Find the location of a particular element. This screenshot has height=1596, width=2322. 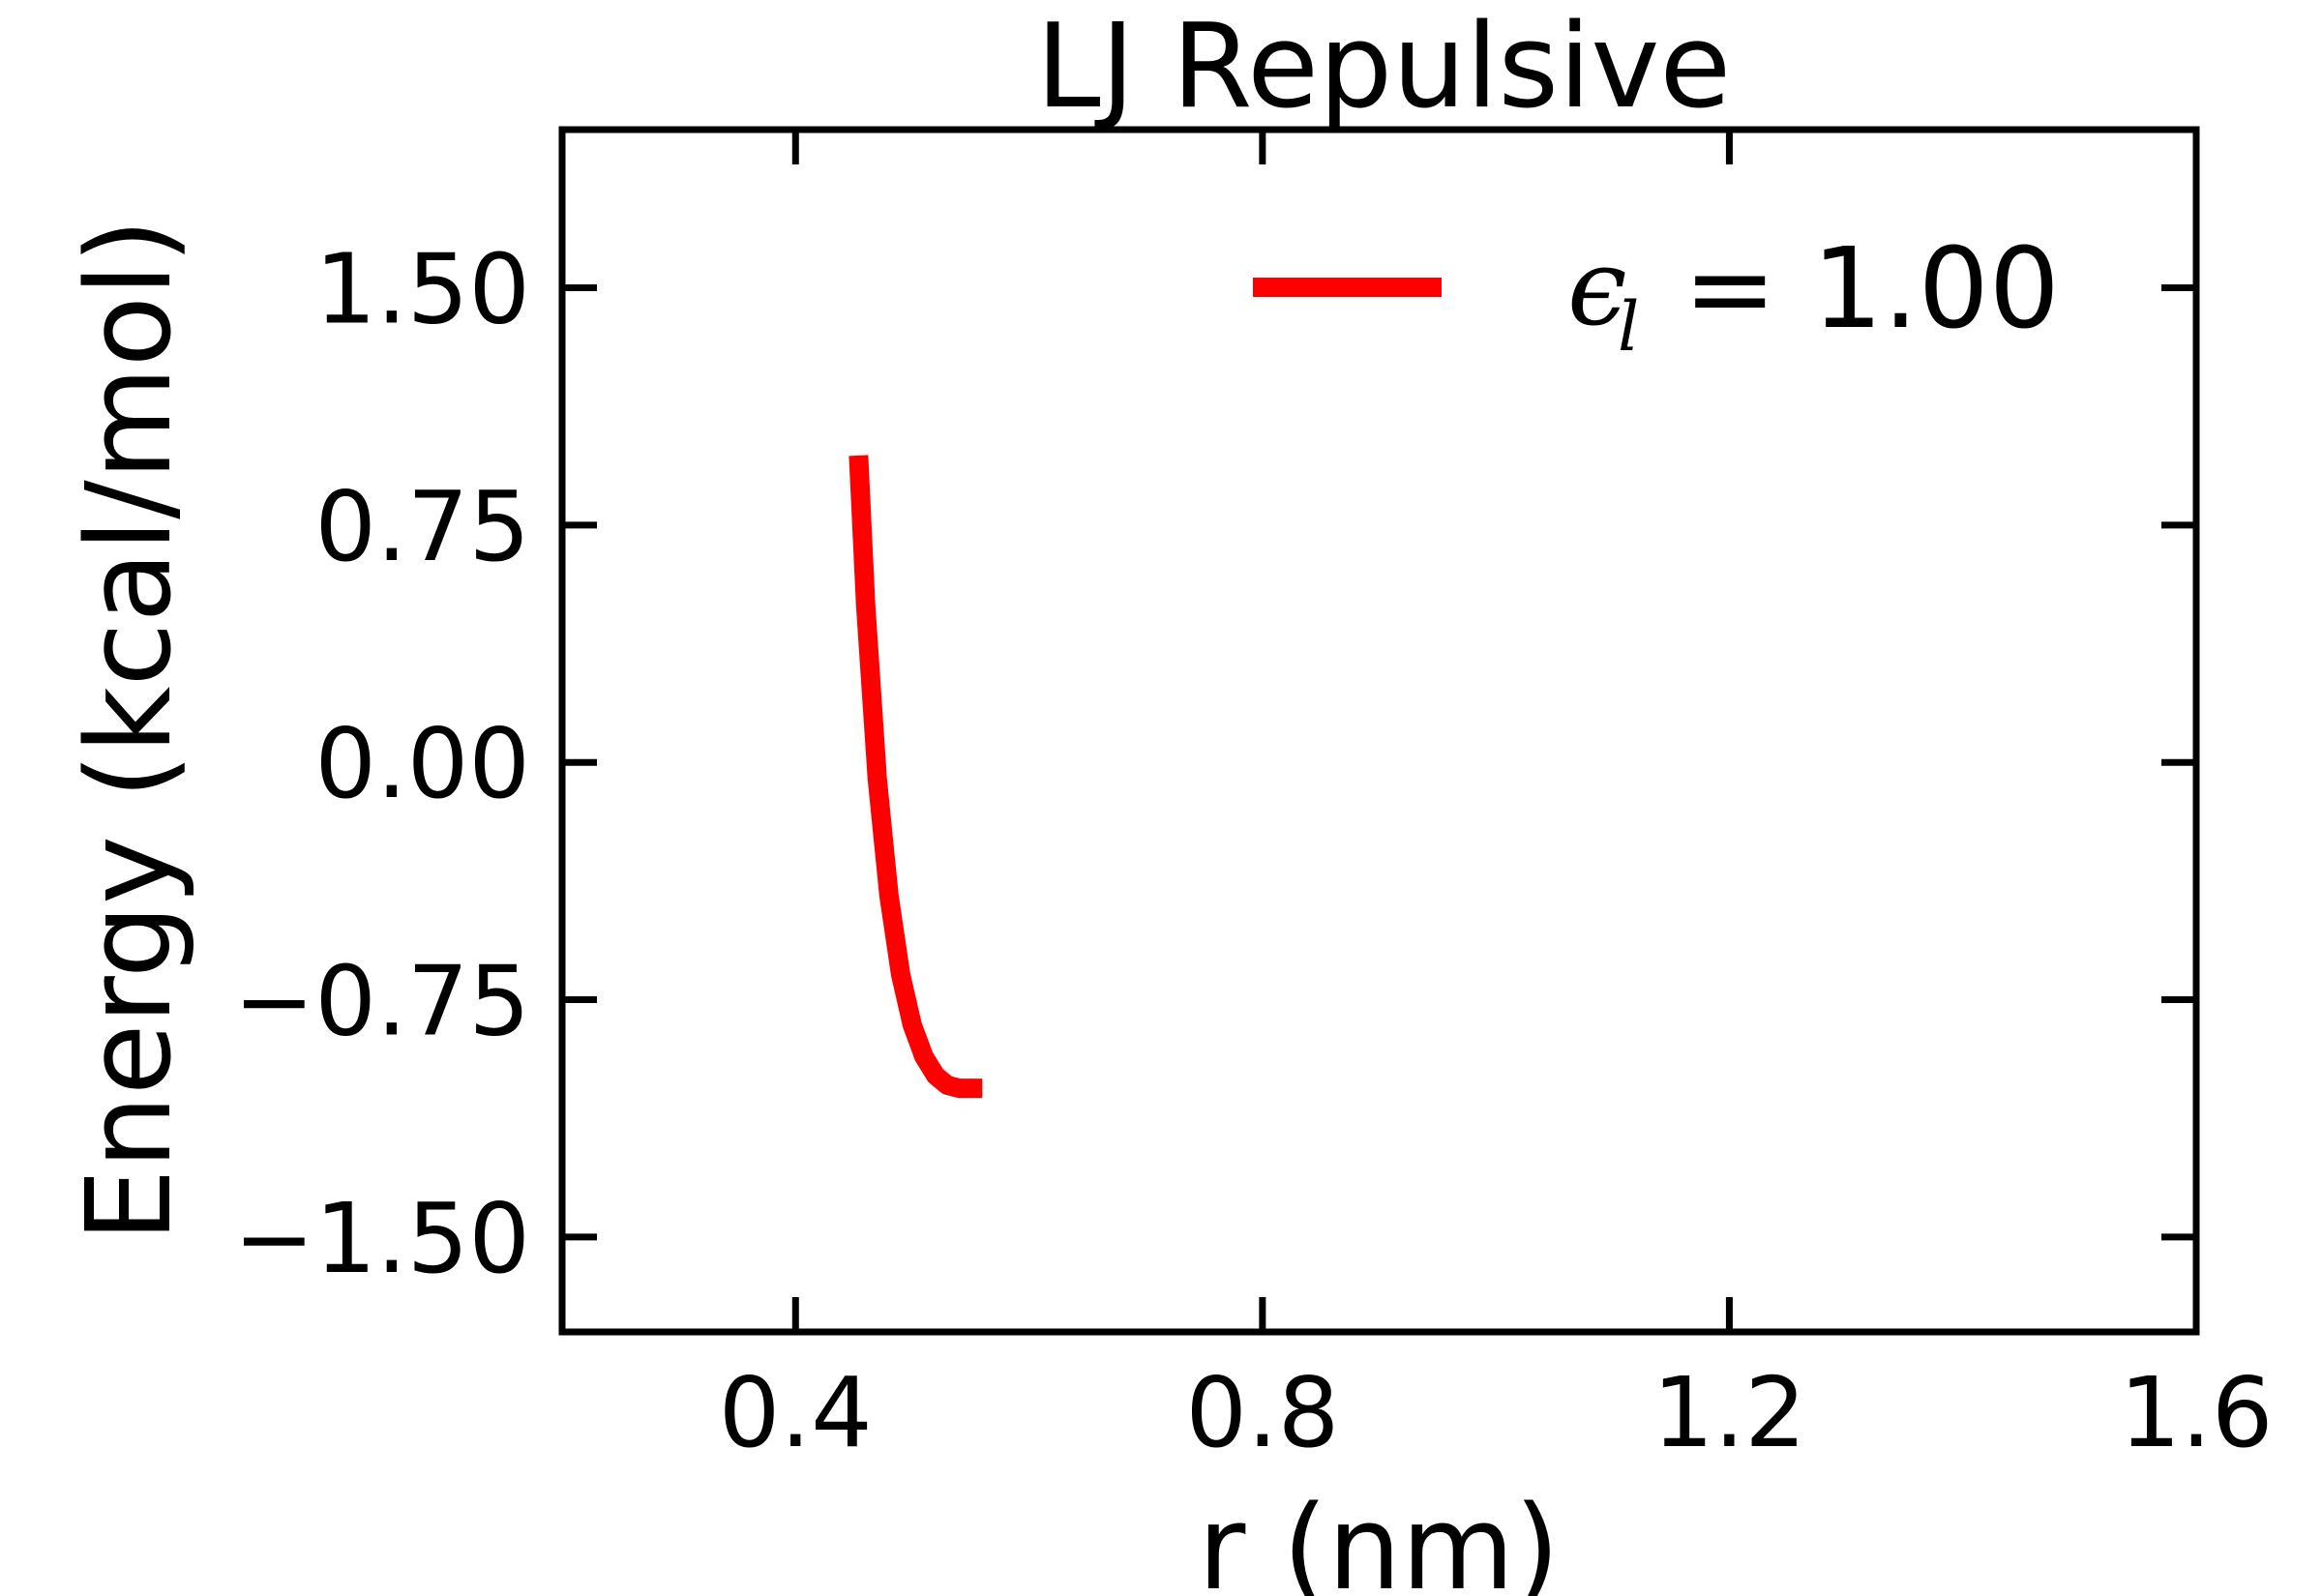

y-tick-label: 0.75 is located at coordinates (422, 526).